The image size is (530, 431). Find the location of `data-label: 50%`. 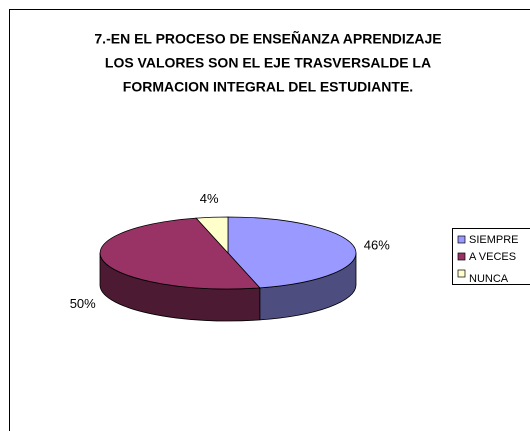

data-label: 50% is located at coordinates (83, 303).